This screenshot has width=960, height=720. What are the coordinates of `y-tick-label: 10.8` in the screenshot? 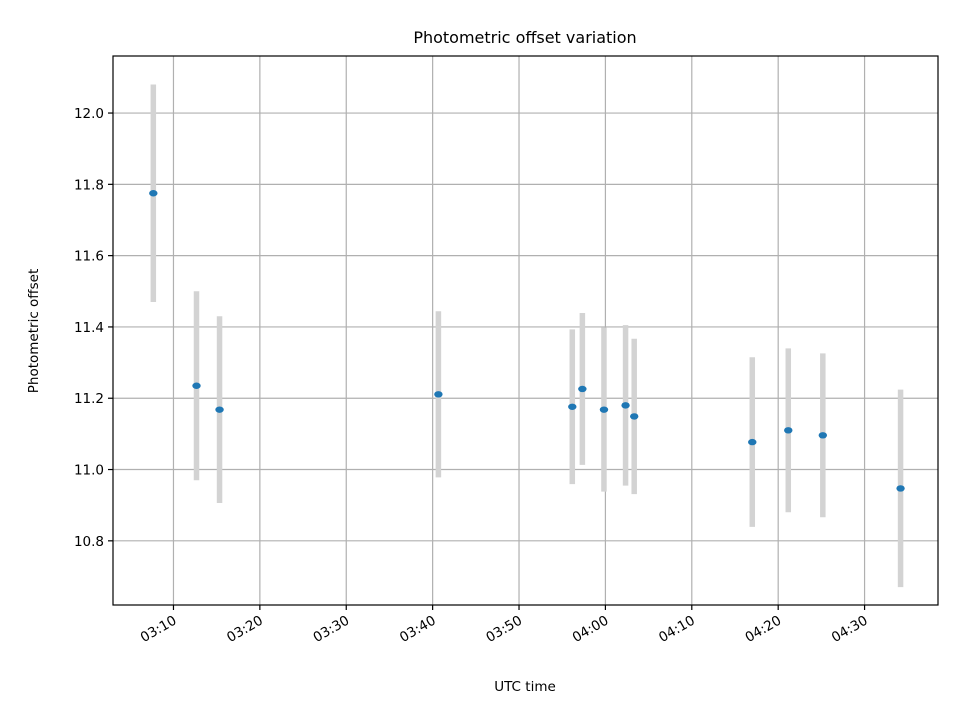 It's located at (89, 542).